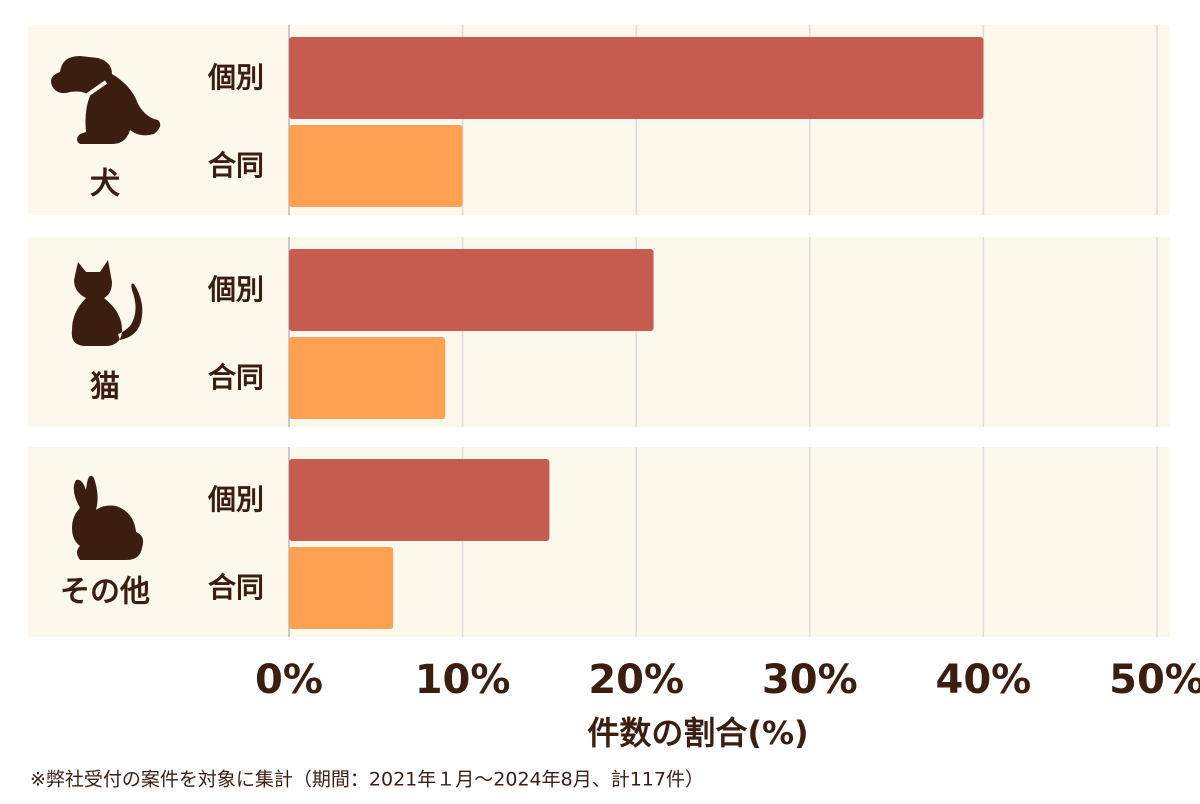 The height and width of the screenshot is (804, 1200). I want to click on x-tick-label: 0%, so click(289, 680).